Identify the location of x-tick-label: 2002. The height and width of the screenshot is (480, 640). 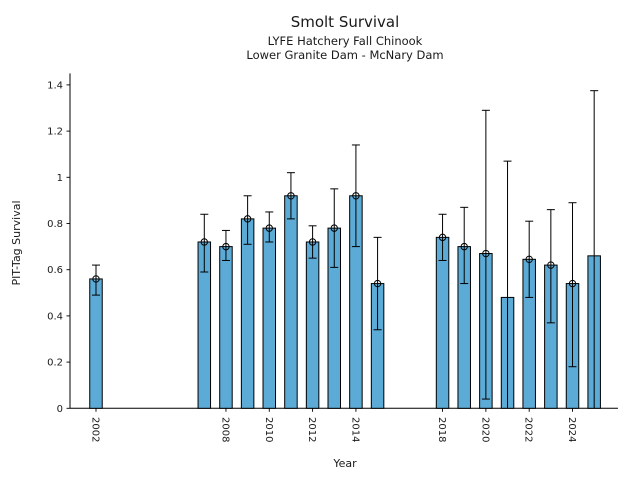
(94, 429).